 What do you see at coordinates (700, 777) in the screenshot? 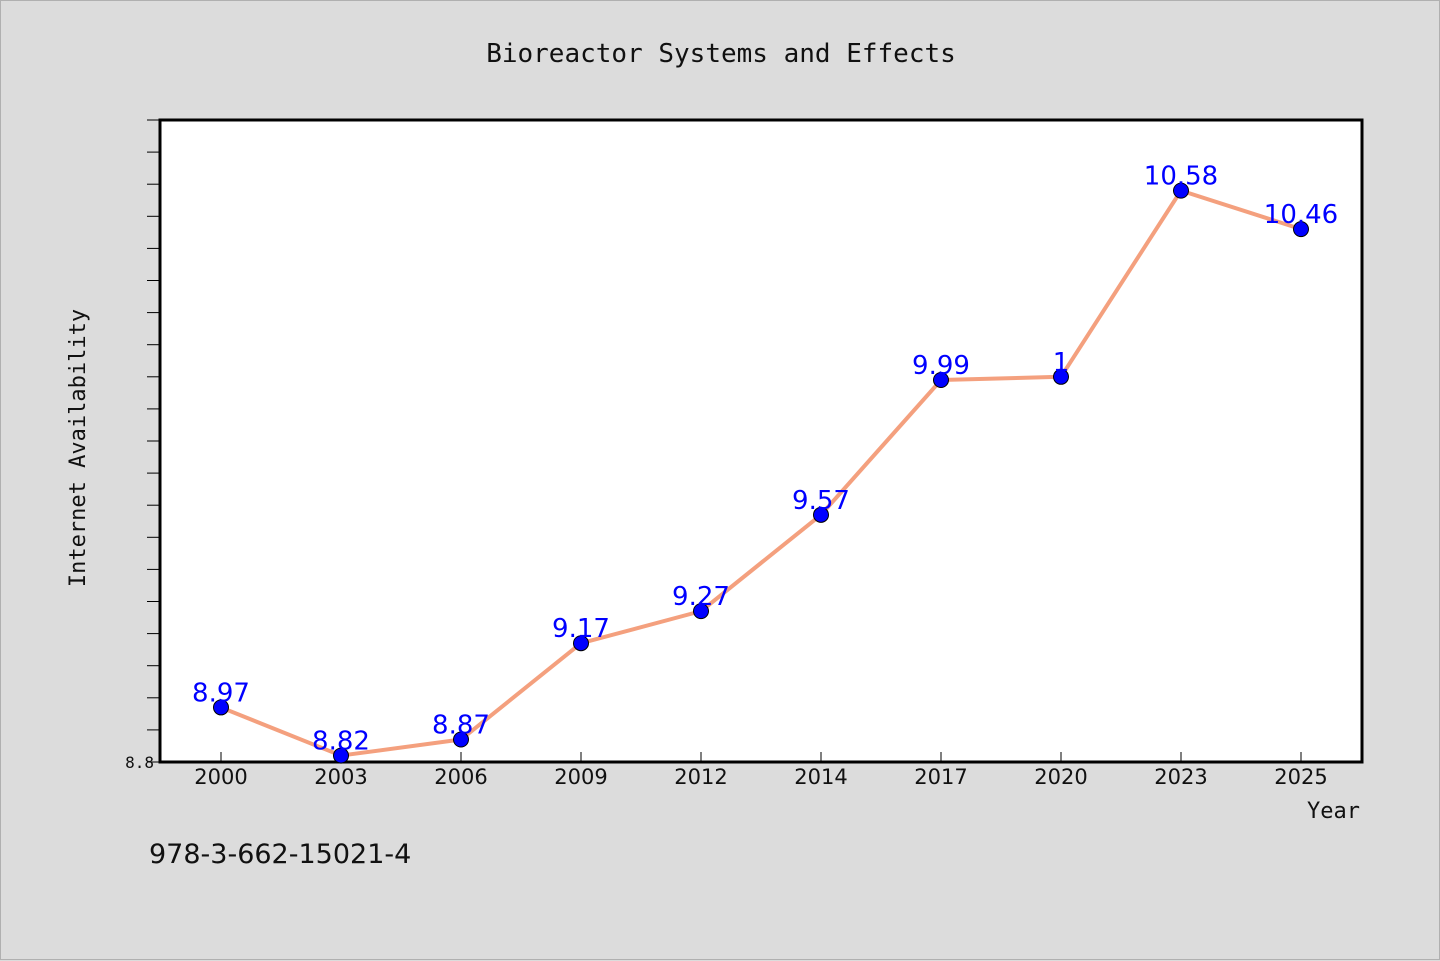
I see `x-tick-label: 2012` at bounding box center [700, 777].